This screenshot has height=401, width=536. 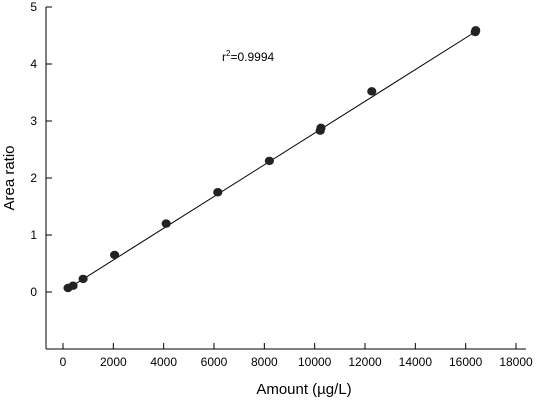 What do you see at coordinates (33, 7) in the screenshot?
I see `y-tick-label: 5` at bounding box center [33, 7].